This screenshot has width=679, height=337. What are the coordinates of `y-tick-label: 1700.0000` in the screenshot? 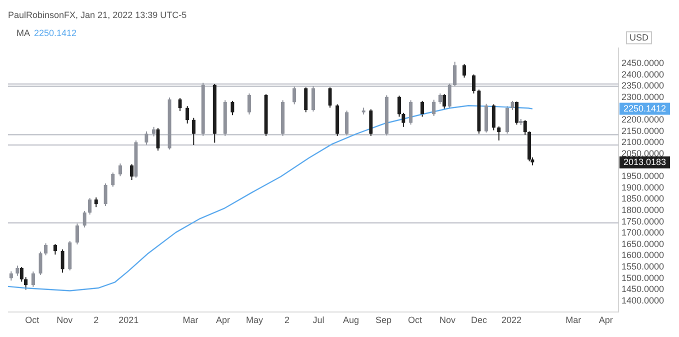 It's located at (642, 233).